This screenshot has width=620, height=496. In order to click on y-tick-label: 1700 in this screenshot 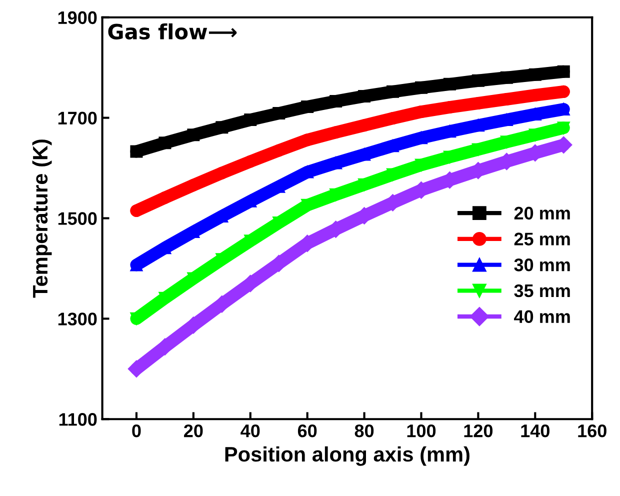, I will do `click(77, 118)`.